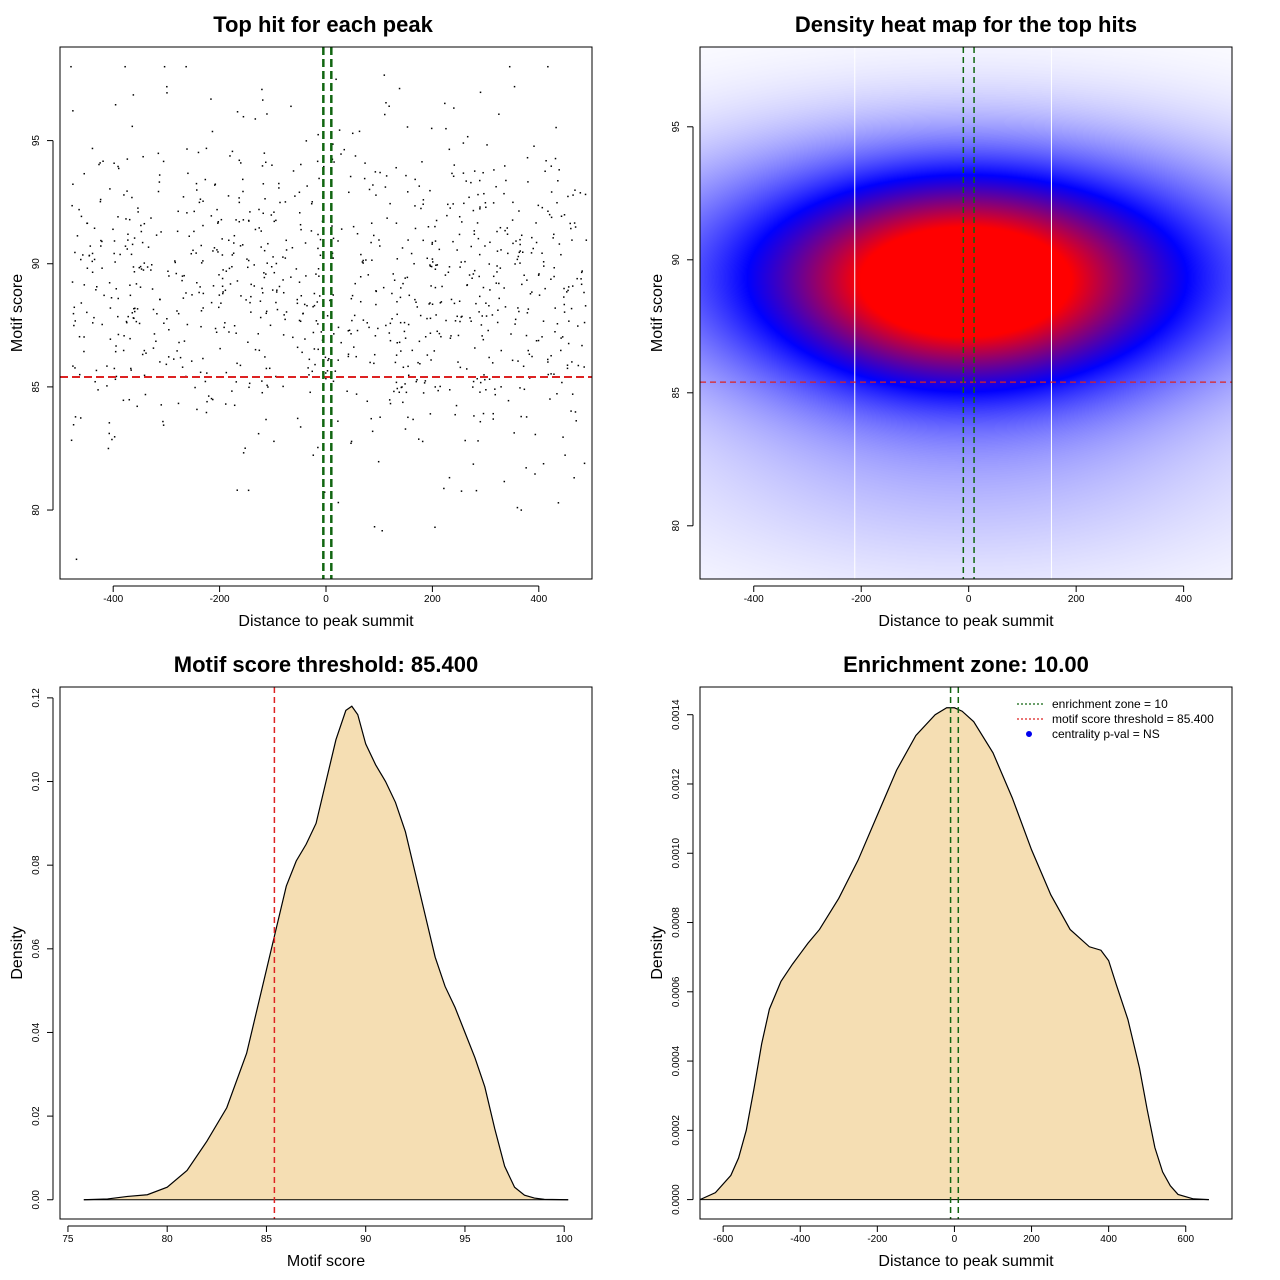  Describe the element at coordinates (36, 1200) in the screenshot. I see `y-tick-label: 0.00` at that location.